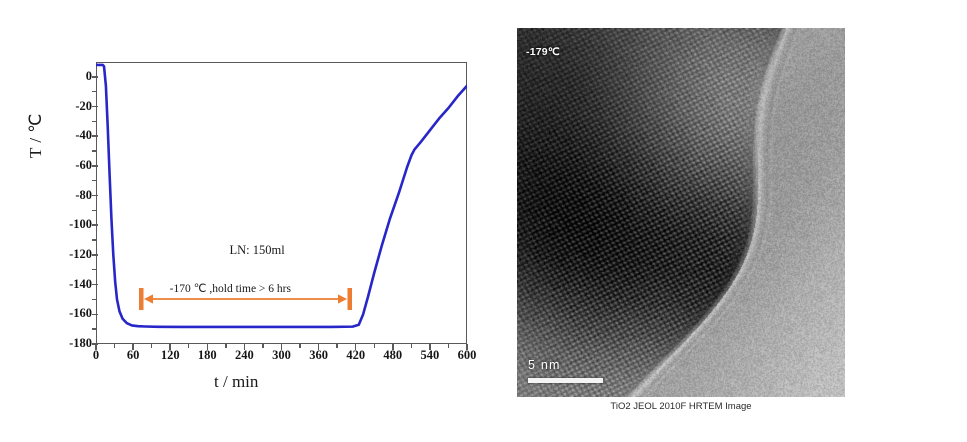  I want to click on y-tick-label: -180, so click(80, 343).